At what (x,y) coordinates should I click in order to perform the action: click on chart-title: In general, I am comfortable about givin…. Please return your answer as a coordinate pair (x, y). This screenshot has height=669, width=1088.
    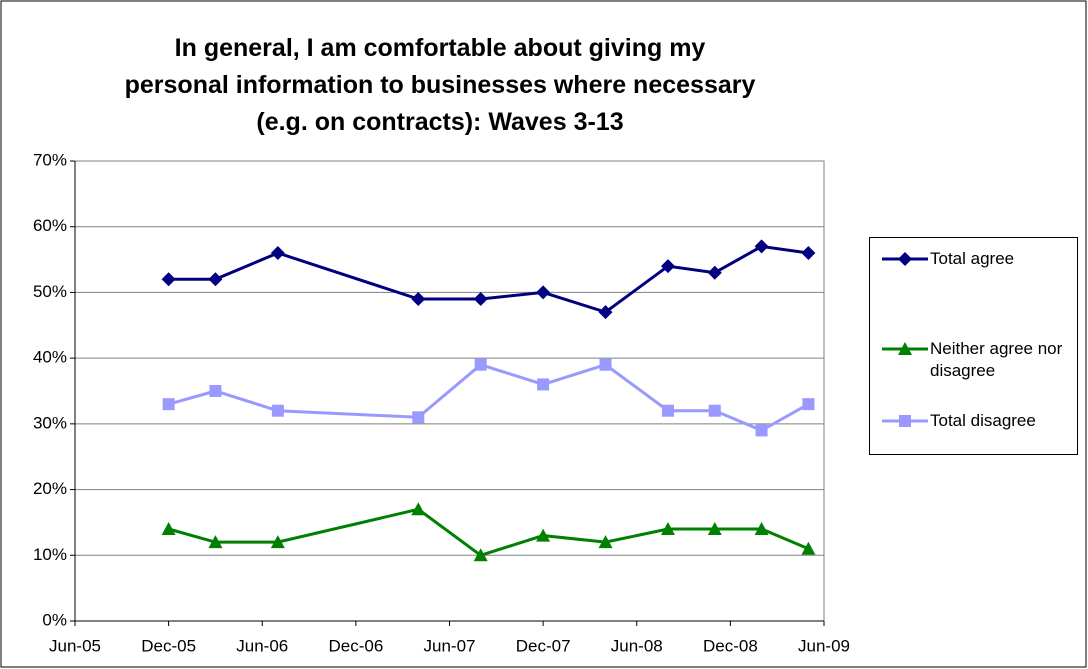
    Looking at the image, I should click on (440, 85).